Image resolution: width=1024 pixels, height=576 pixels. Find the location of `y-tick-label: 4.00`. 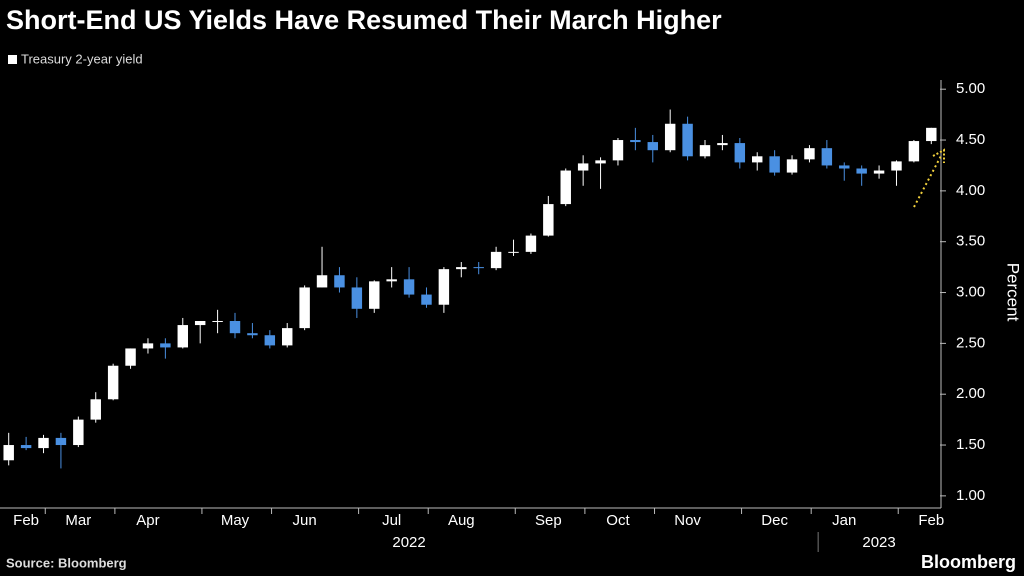

y-tick-label: 4.00 is located at coordinates (970, 190).